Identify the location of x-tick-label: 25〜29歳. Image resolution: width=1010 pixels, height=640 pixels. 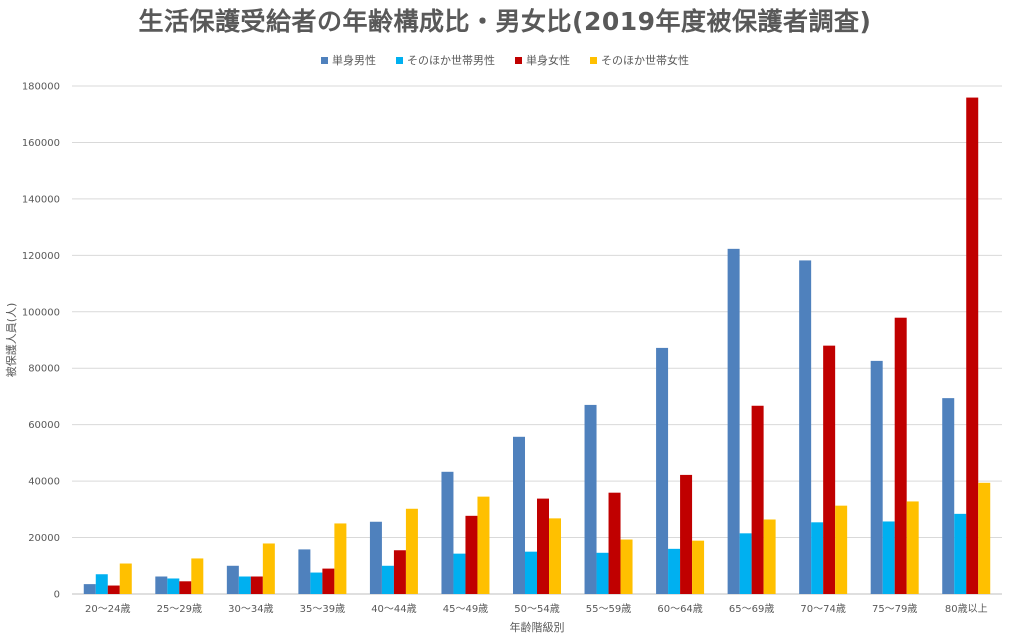
(179, 609).